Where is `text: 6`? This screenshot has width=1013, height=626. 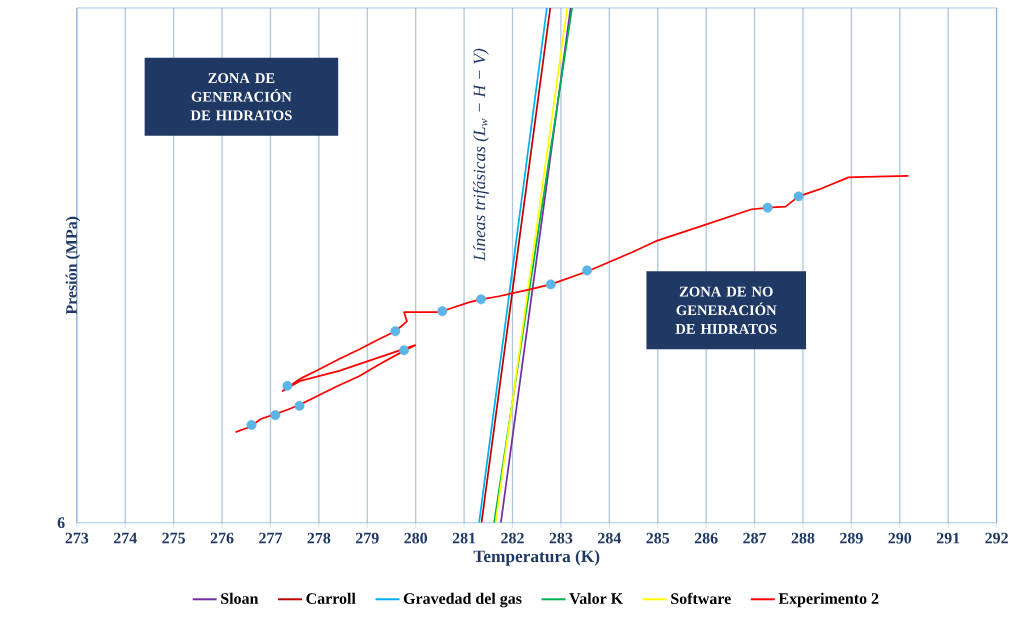
text: 6 is located at coordinates (61, 522).